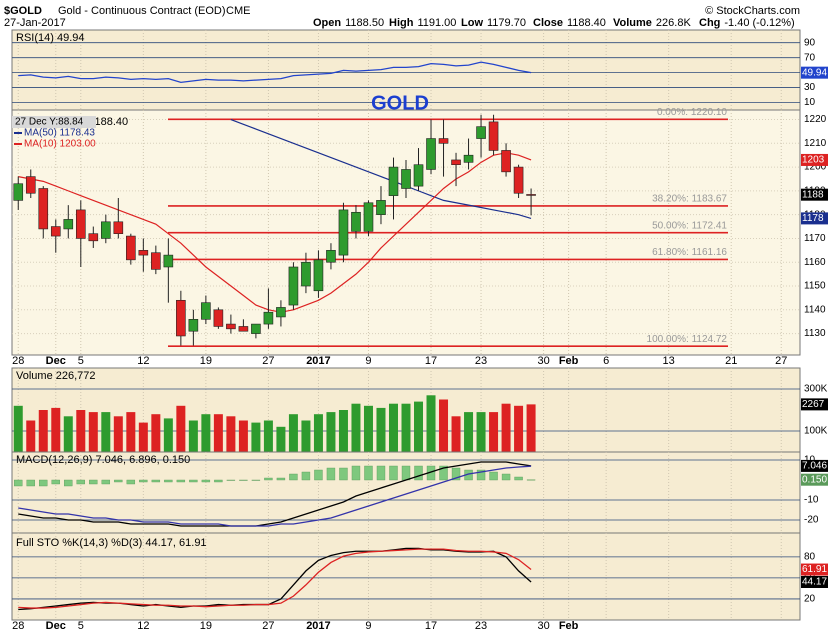 The image size is (828, 636). I want to click on x-tick-label: 5, so click(81, 626).